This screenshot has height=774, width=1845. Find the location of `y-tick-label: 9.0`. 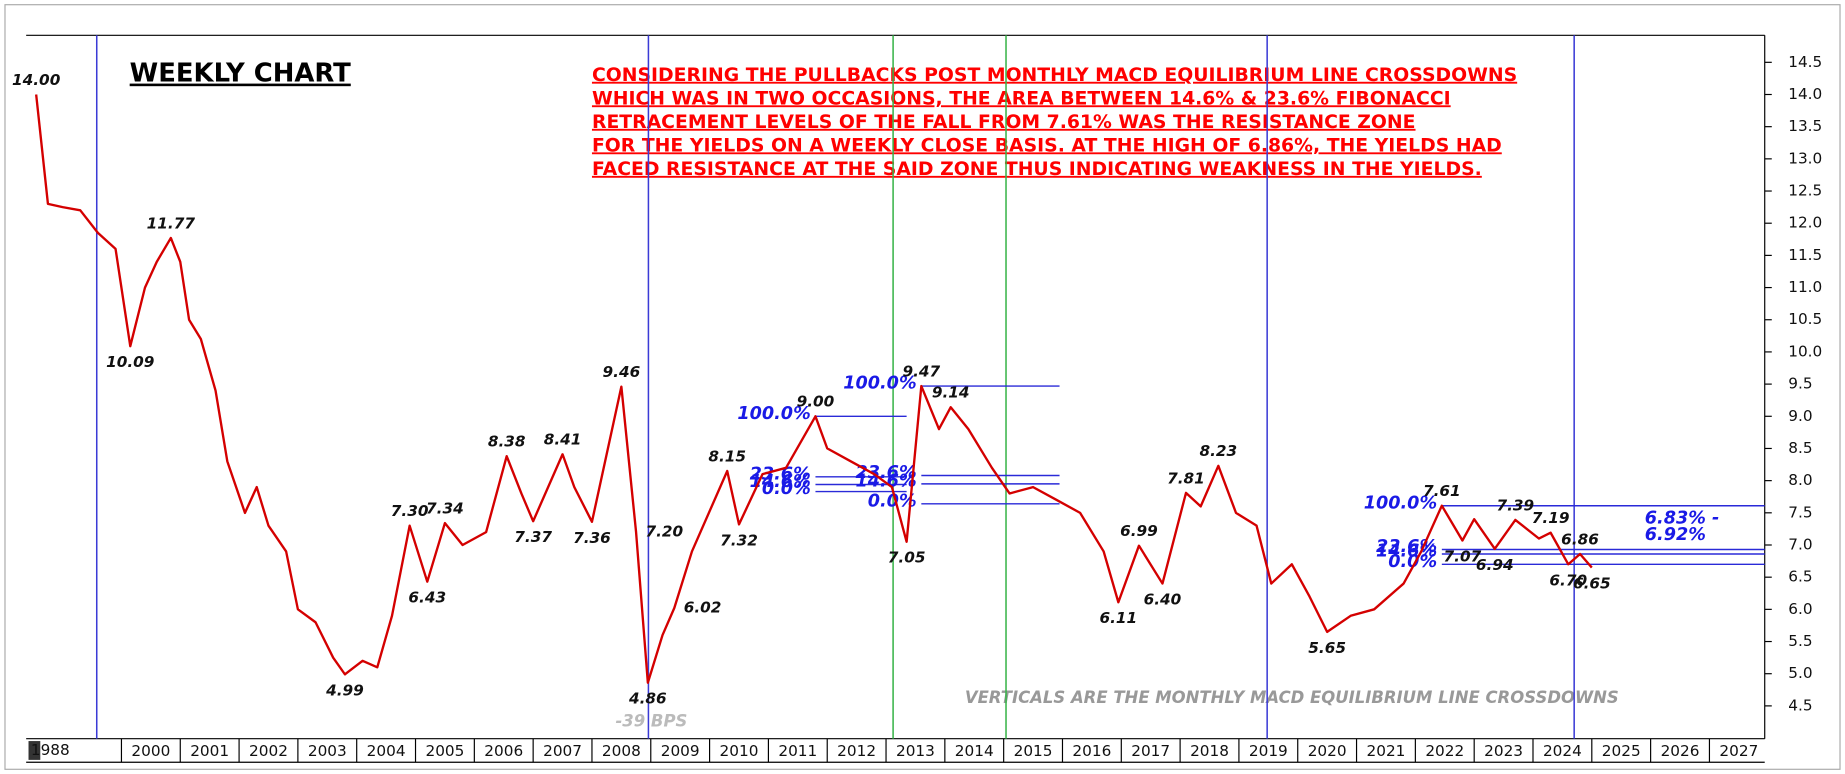

y-tick-label: 9.0 is located at coordinates (1800, 416).